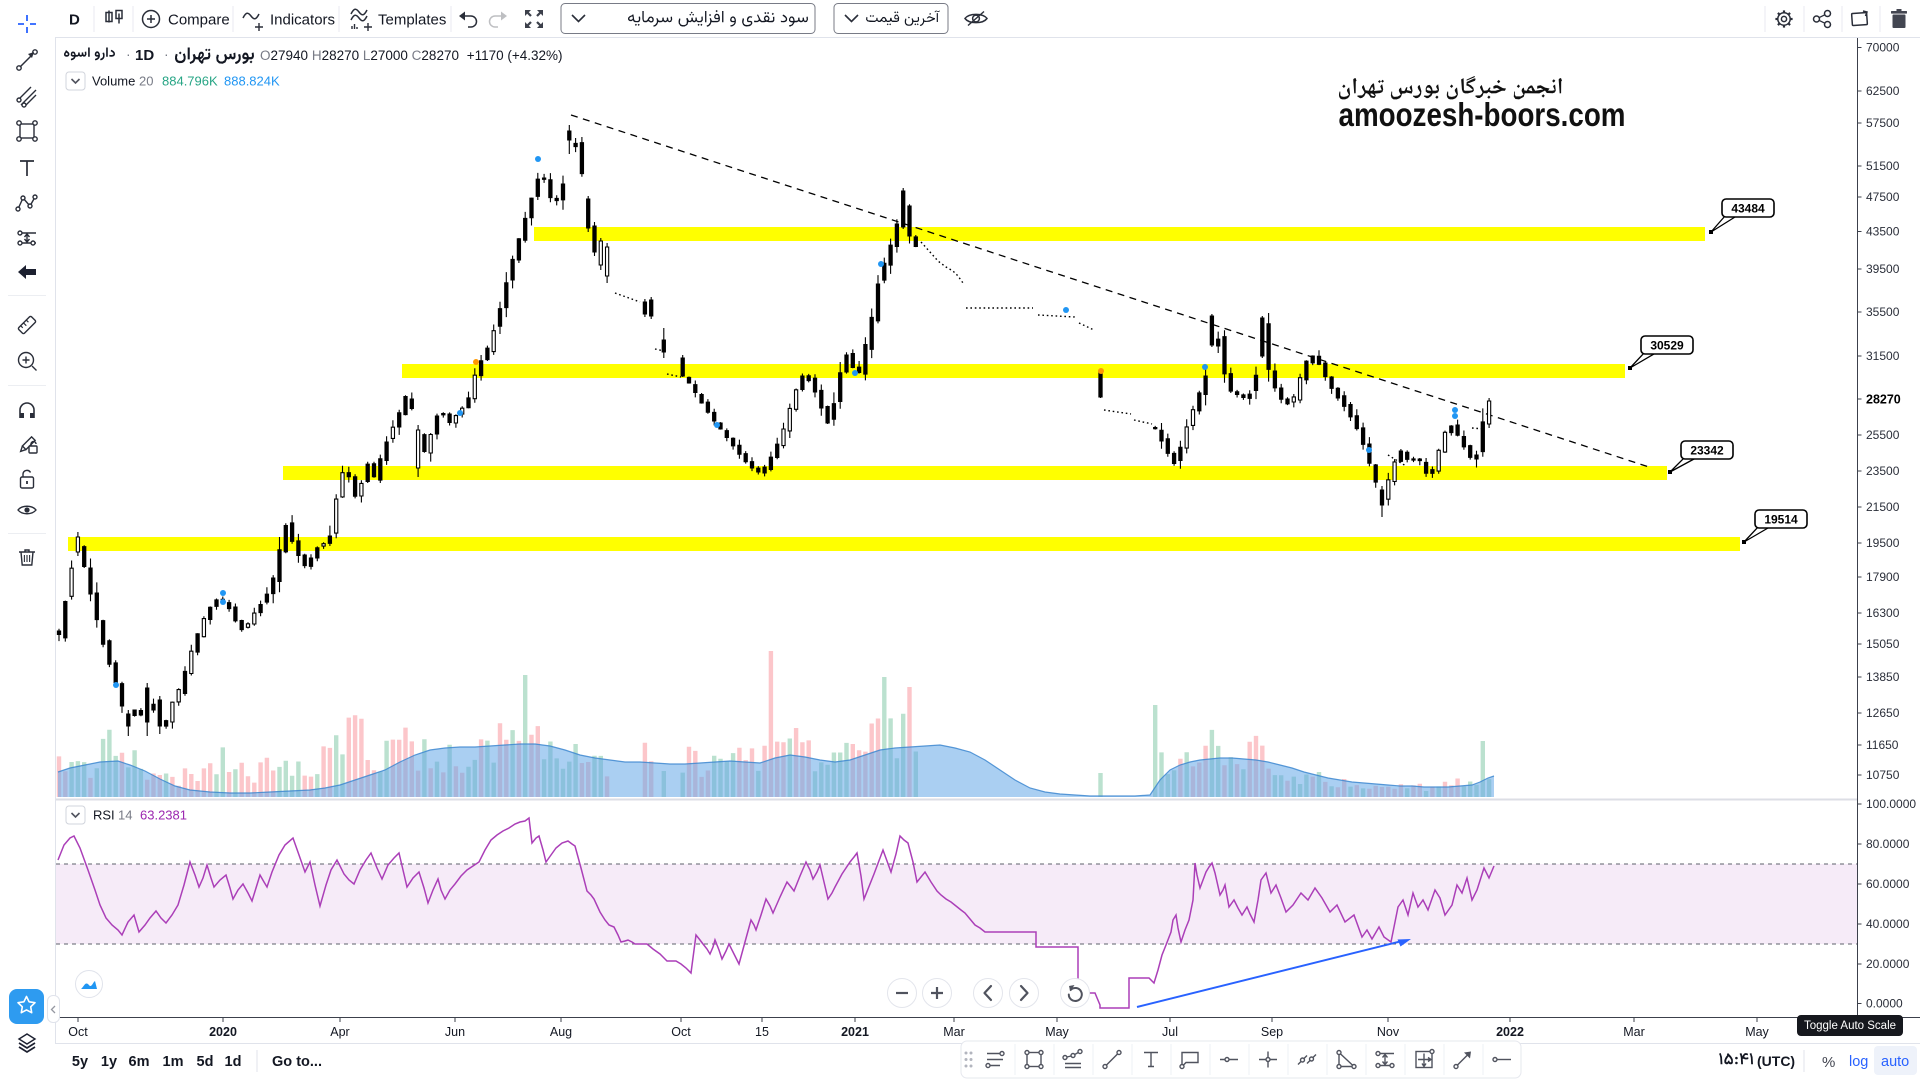  Describe the element at coordinates (190, 81) in the screenshot. I see `svg-text: 884.796K` at that location.